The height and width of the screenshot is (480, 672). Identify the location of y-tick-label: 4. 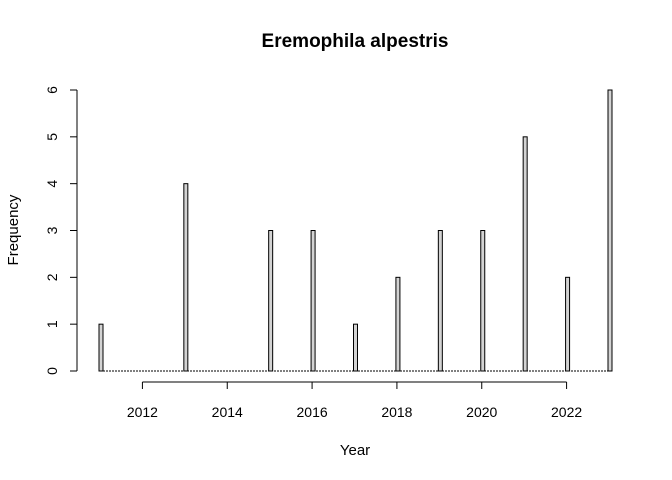
(52, 184).